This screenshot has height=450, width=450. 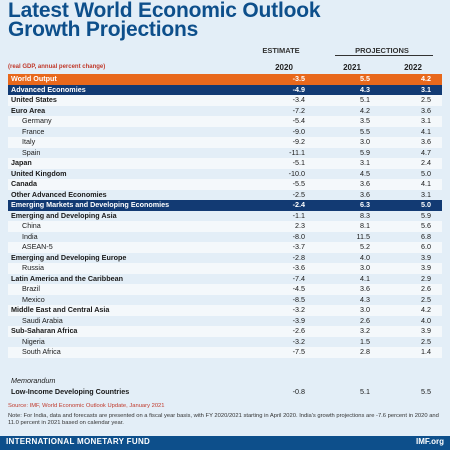 What do you see at coordinates (39, 173) in the screenshot?
I see `row-label: United Kingdom` at bounding box center [39, 173].